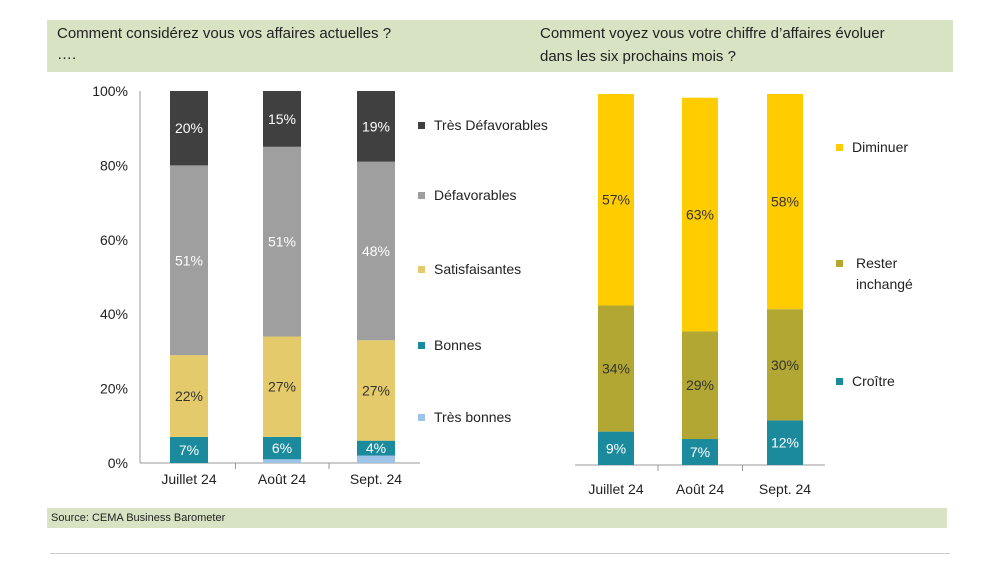 The width and height of the screenshot is (1000, 562). Describe the element at coordinates (138, 518) in the screenshot. I see `source-text: Source: CEMA Business Barometer` at that location.